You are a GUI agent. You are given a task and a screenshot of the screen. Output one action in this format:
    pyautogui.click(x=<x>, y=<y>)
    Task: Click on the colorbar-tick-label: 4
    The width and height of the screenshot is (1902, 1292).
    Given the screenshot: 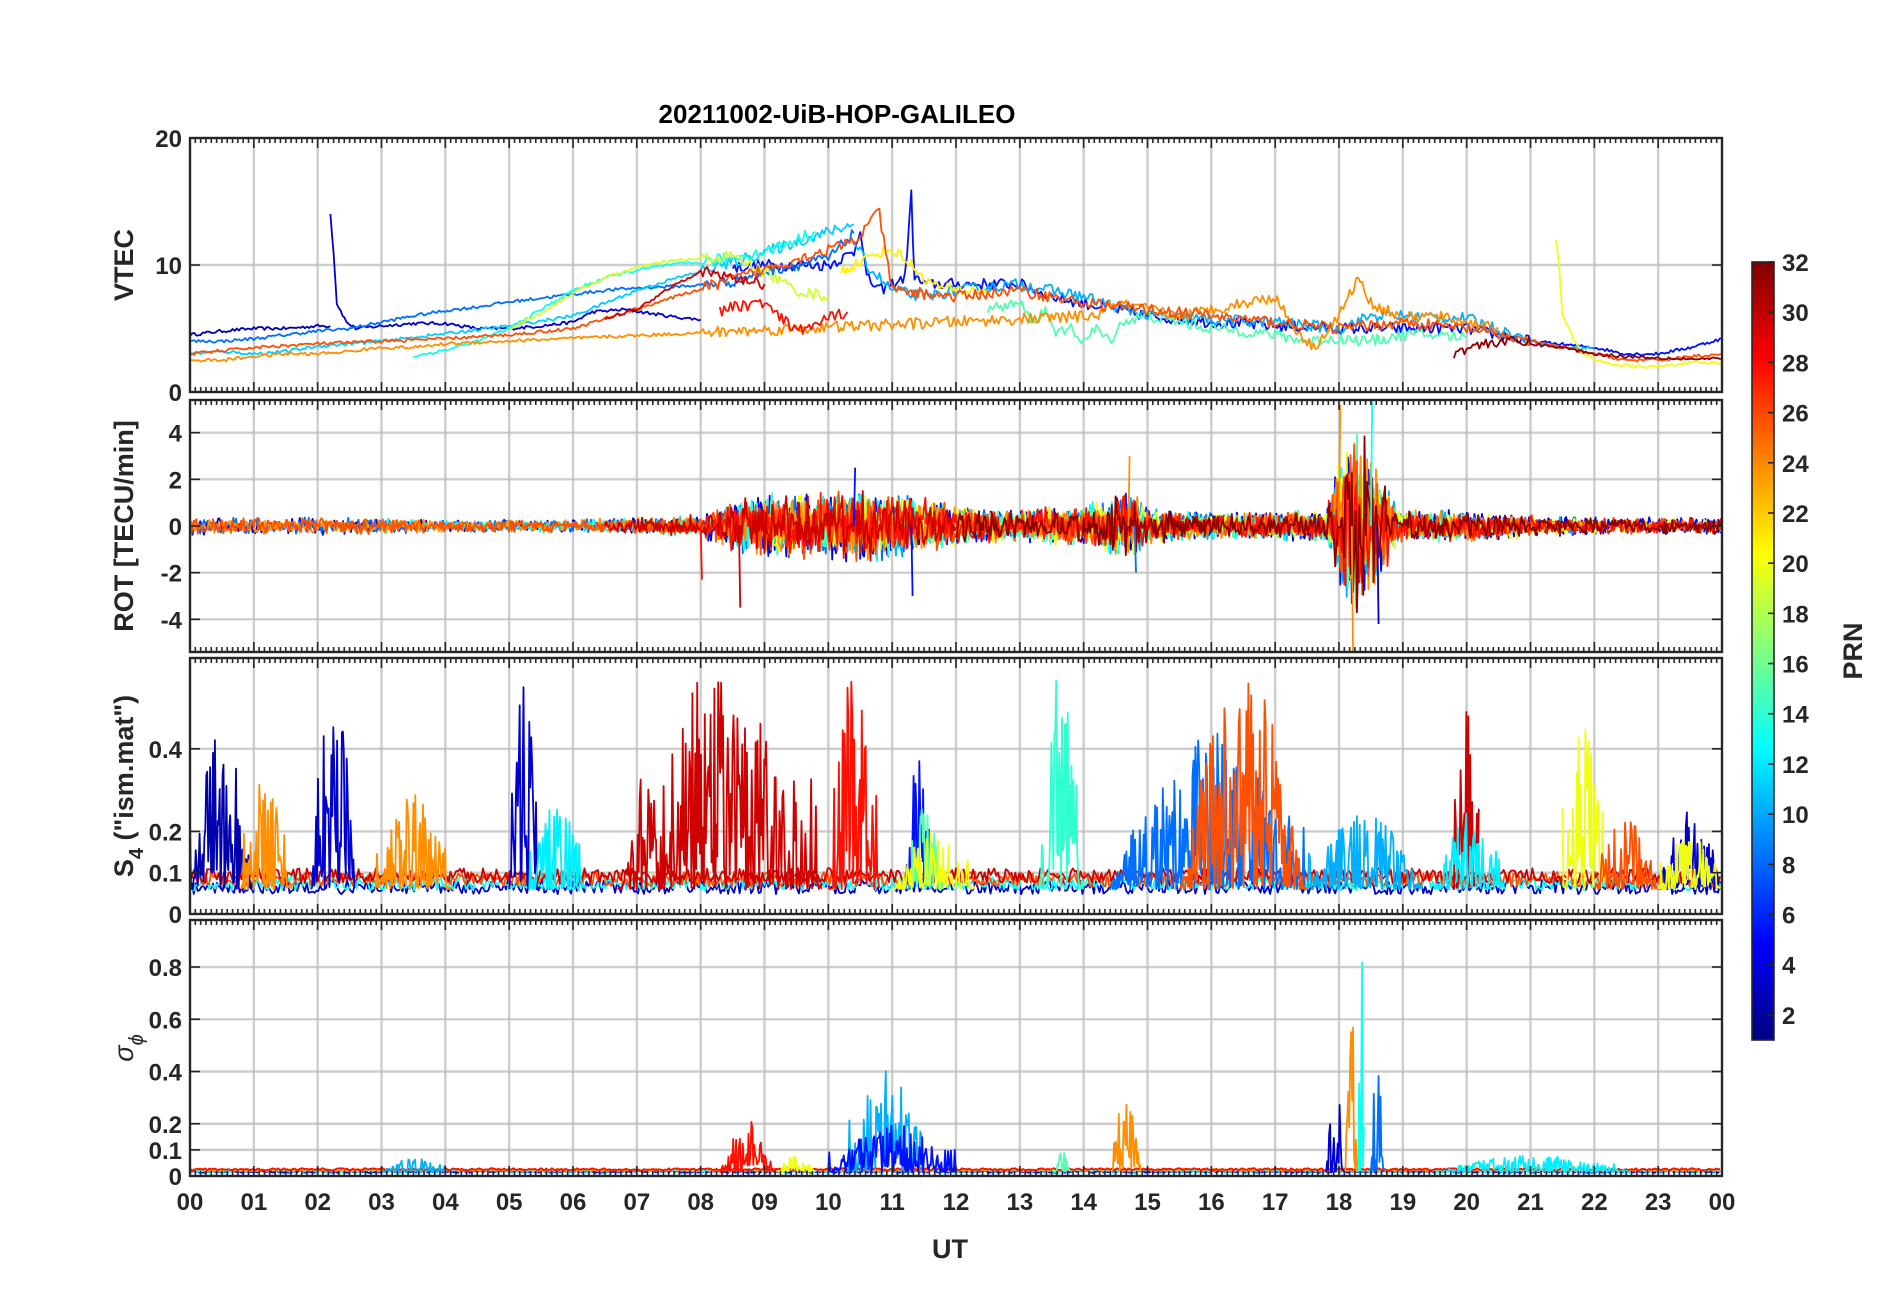 What is the action you would take?
    pyautogui.click(x=1789, y=966)
    